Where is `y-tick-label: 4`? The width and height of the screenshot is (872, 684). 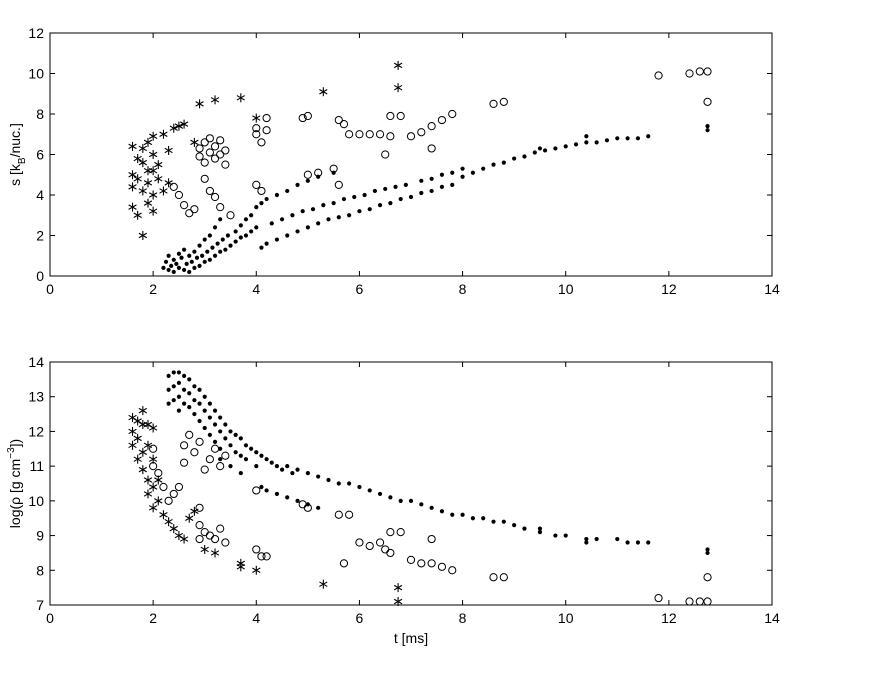 y-tick-label: 4 is located at coordinates (40, 195).